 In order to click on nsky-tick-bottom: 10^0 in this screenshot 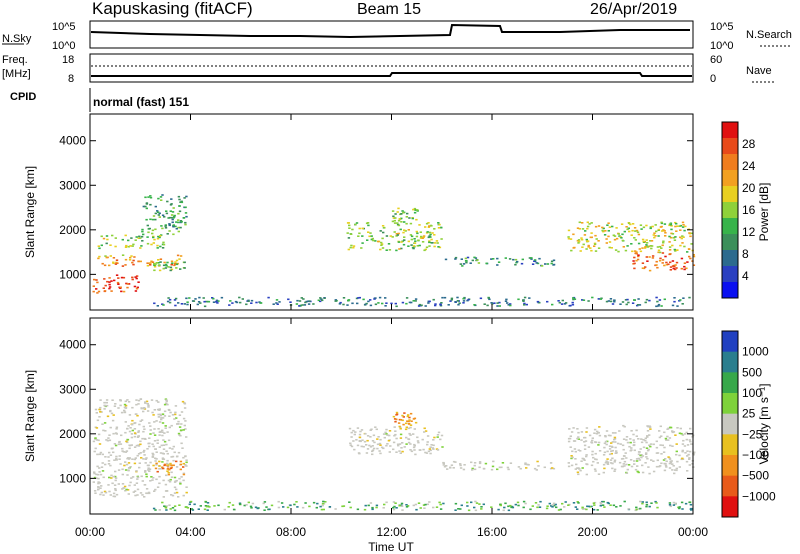, I will do `click(64, 46)`.